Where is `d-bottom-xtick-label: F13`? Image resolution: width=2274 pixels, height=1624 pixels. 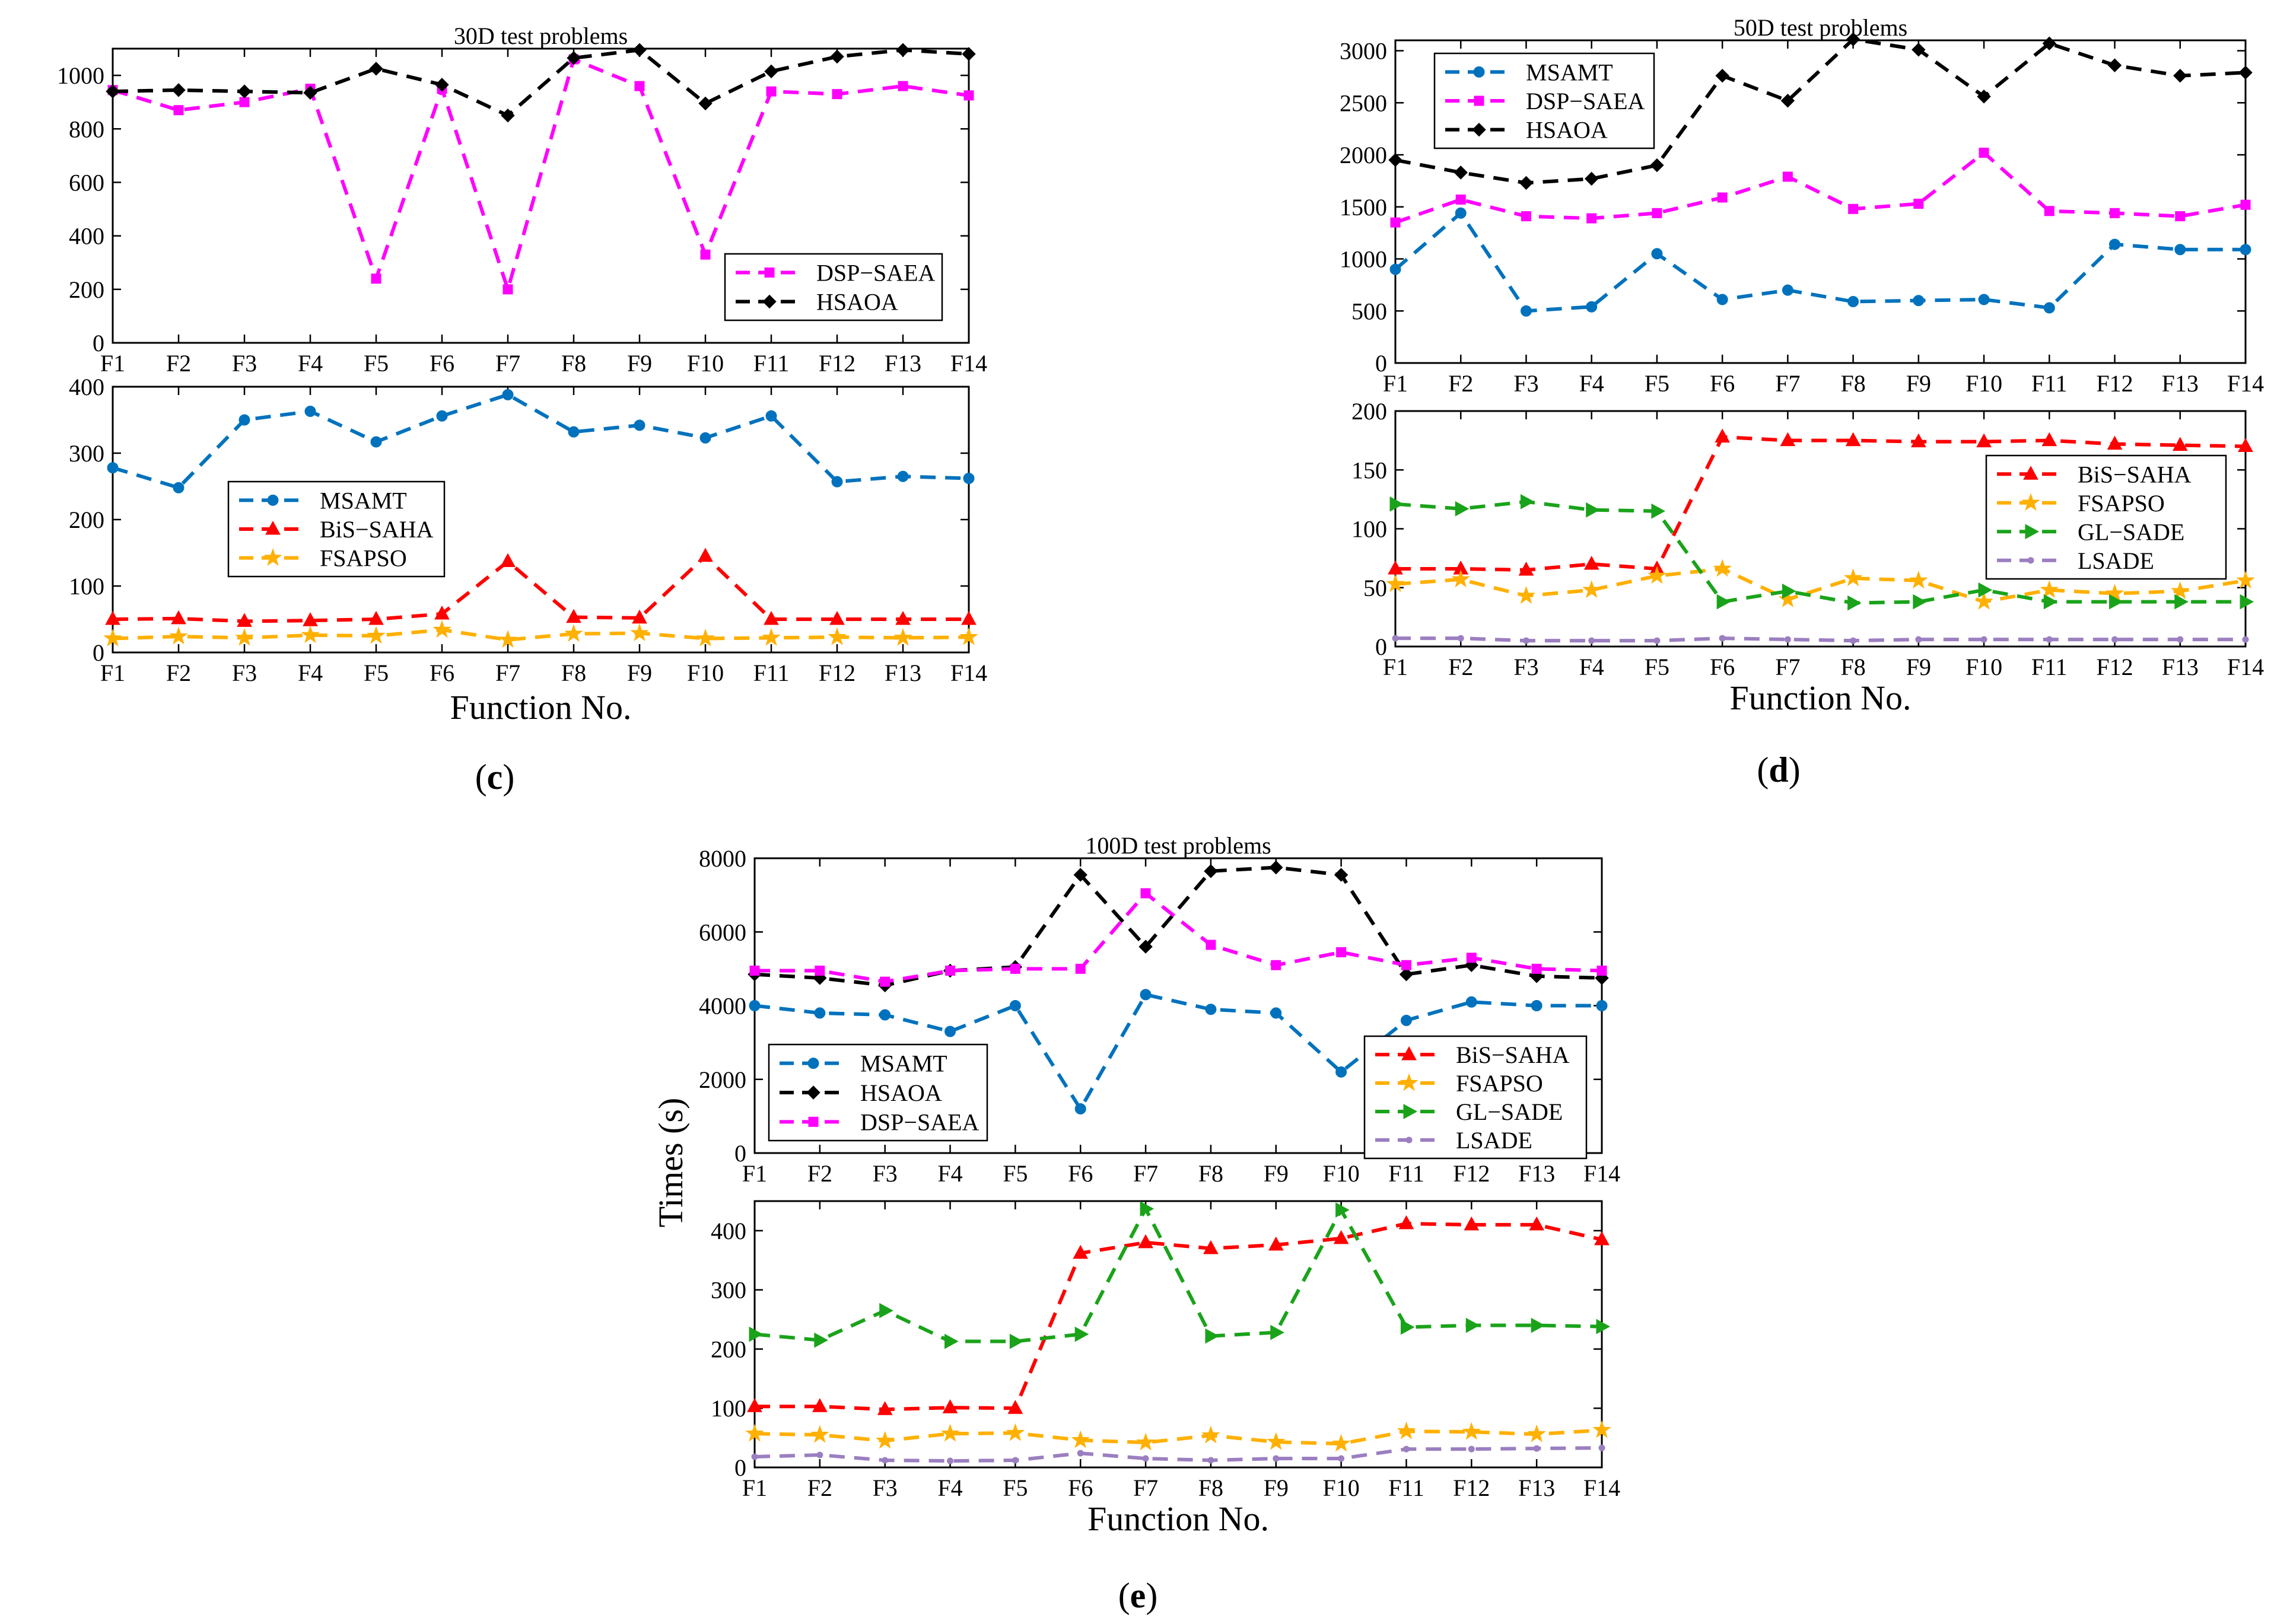
d-bottom-xtick-label: F13 is located at coordinates (2180, 667).